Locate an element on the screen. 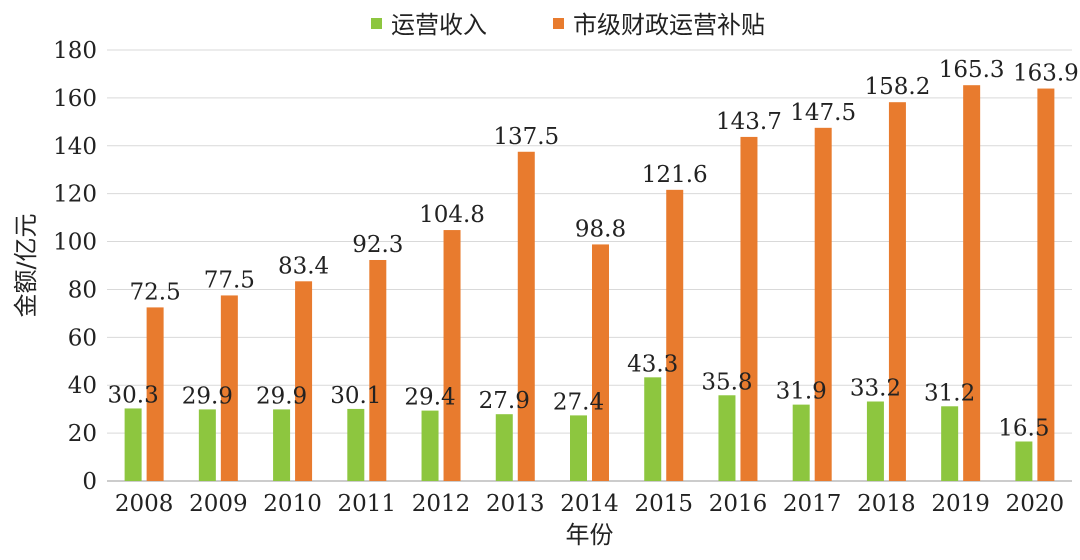 The height and width of the screenshot is (560, 1080). y-axis-title: 金额/亿元 is located at coordinates (26, 265).